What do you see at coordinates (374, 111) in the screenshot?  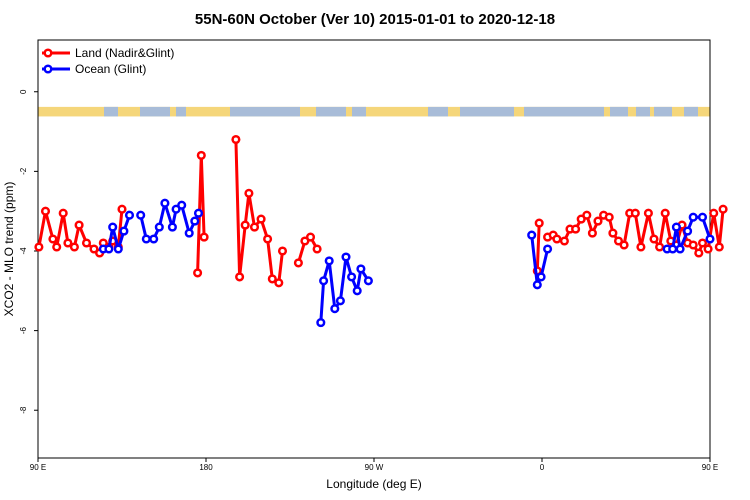 I see `land-ocean-band` at bounding box center [374, 111].